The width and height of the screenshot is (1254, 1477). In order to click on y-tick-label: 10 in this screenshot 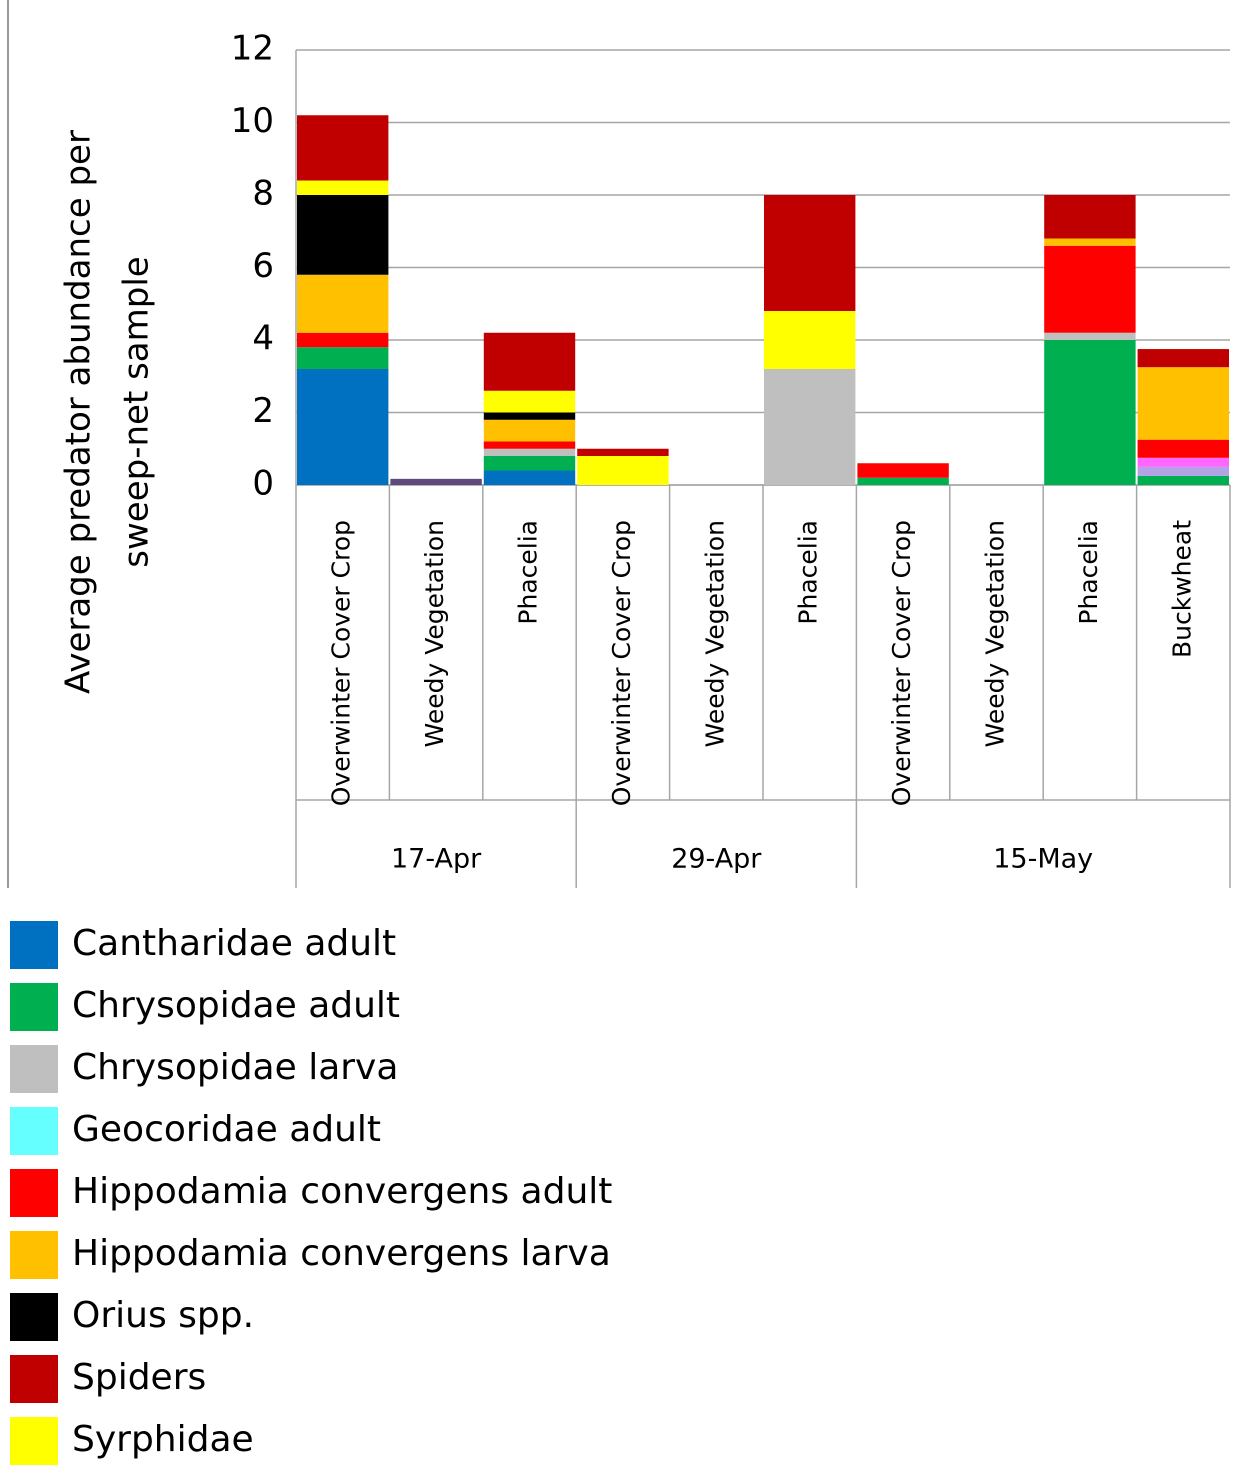, I will do `click(252, 121)`.